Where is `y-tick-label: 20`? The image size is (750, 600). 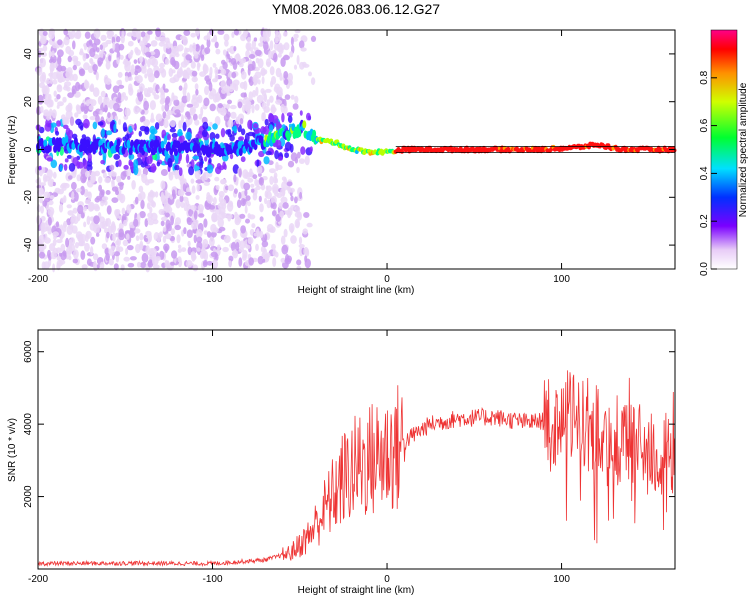 y-tick-label: 20 is located at coordinates (28, 102).